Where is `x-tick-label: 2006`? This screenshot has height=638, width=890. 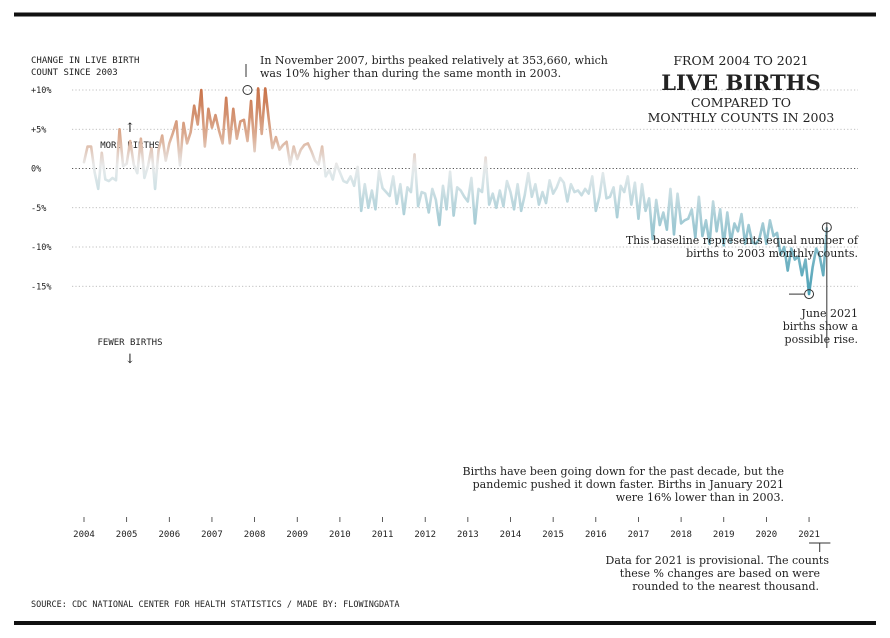 x-tick-label: 2006 is located at coordinates (169, 535).